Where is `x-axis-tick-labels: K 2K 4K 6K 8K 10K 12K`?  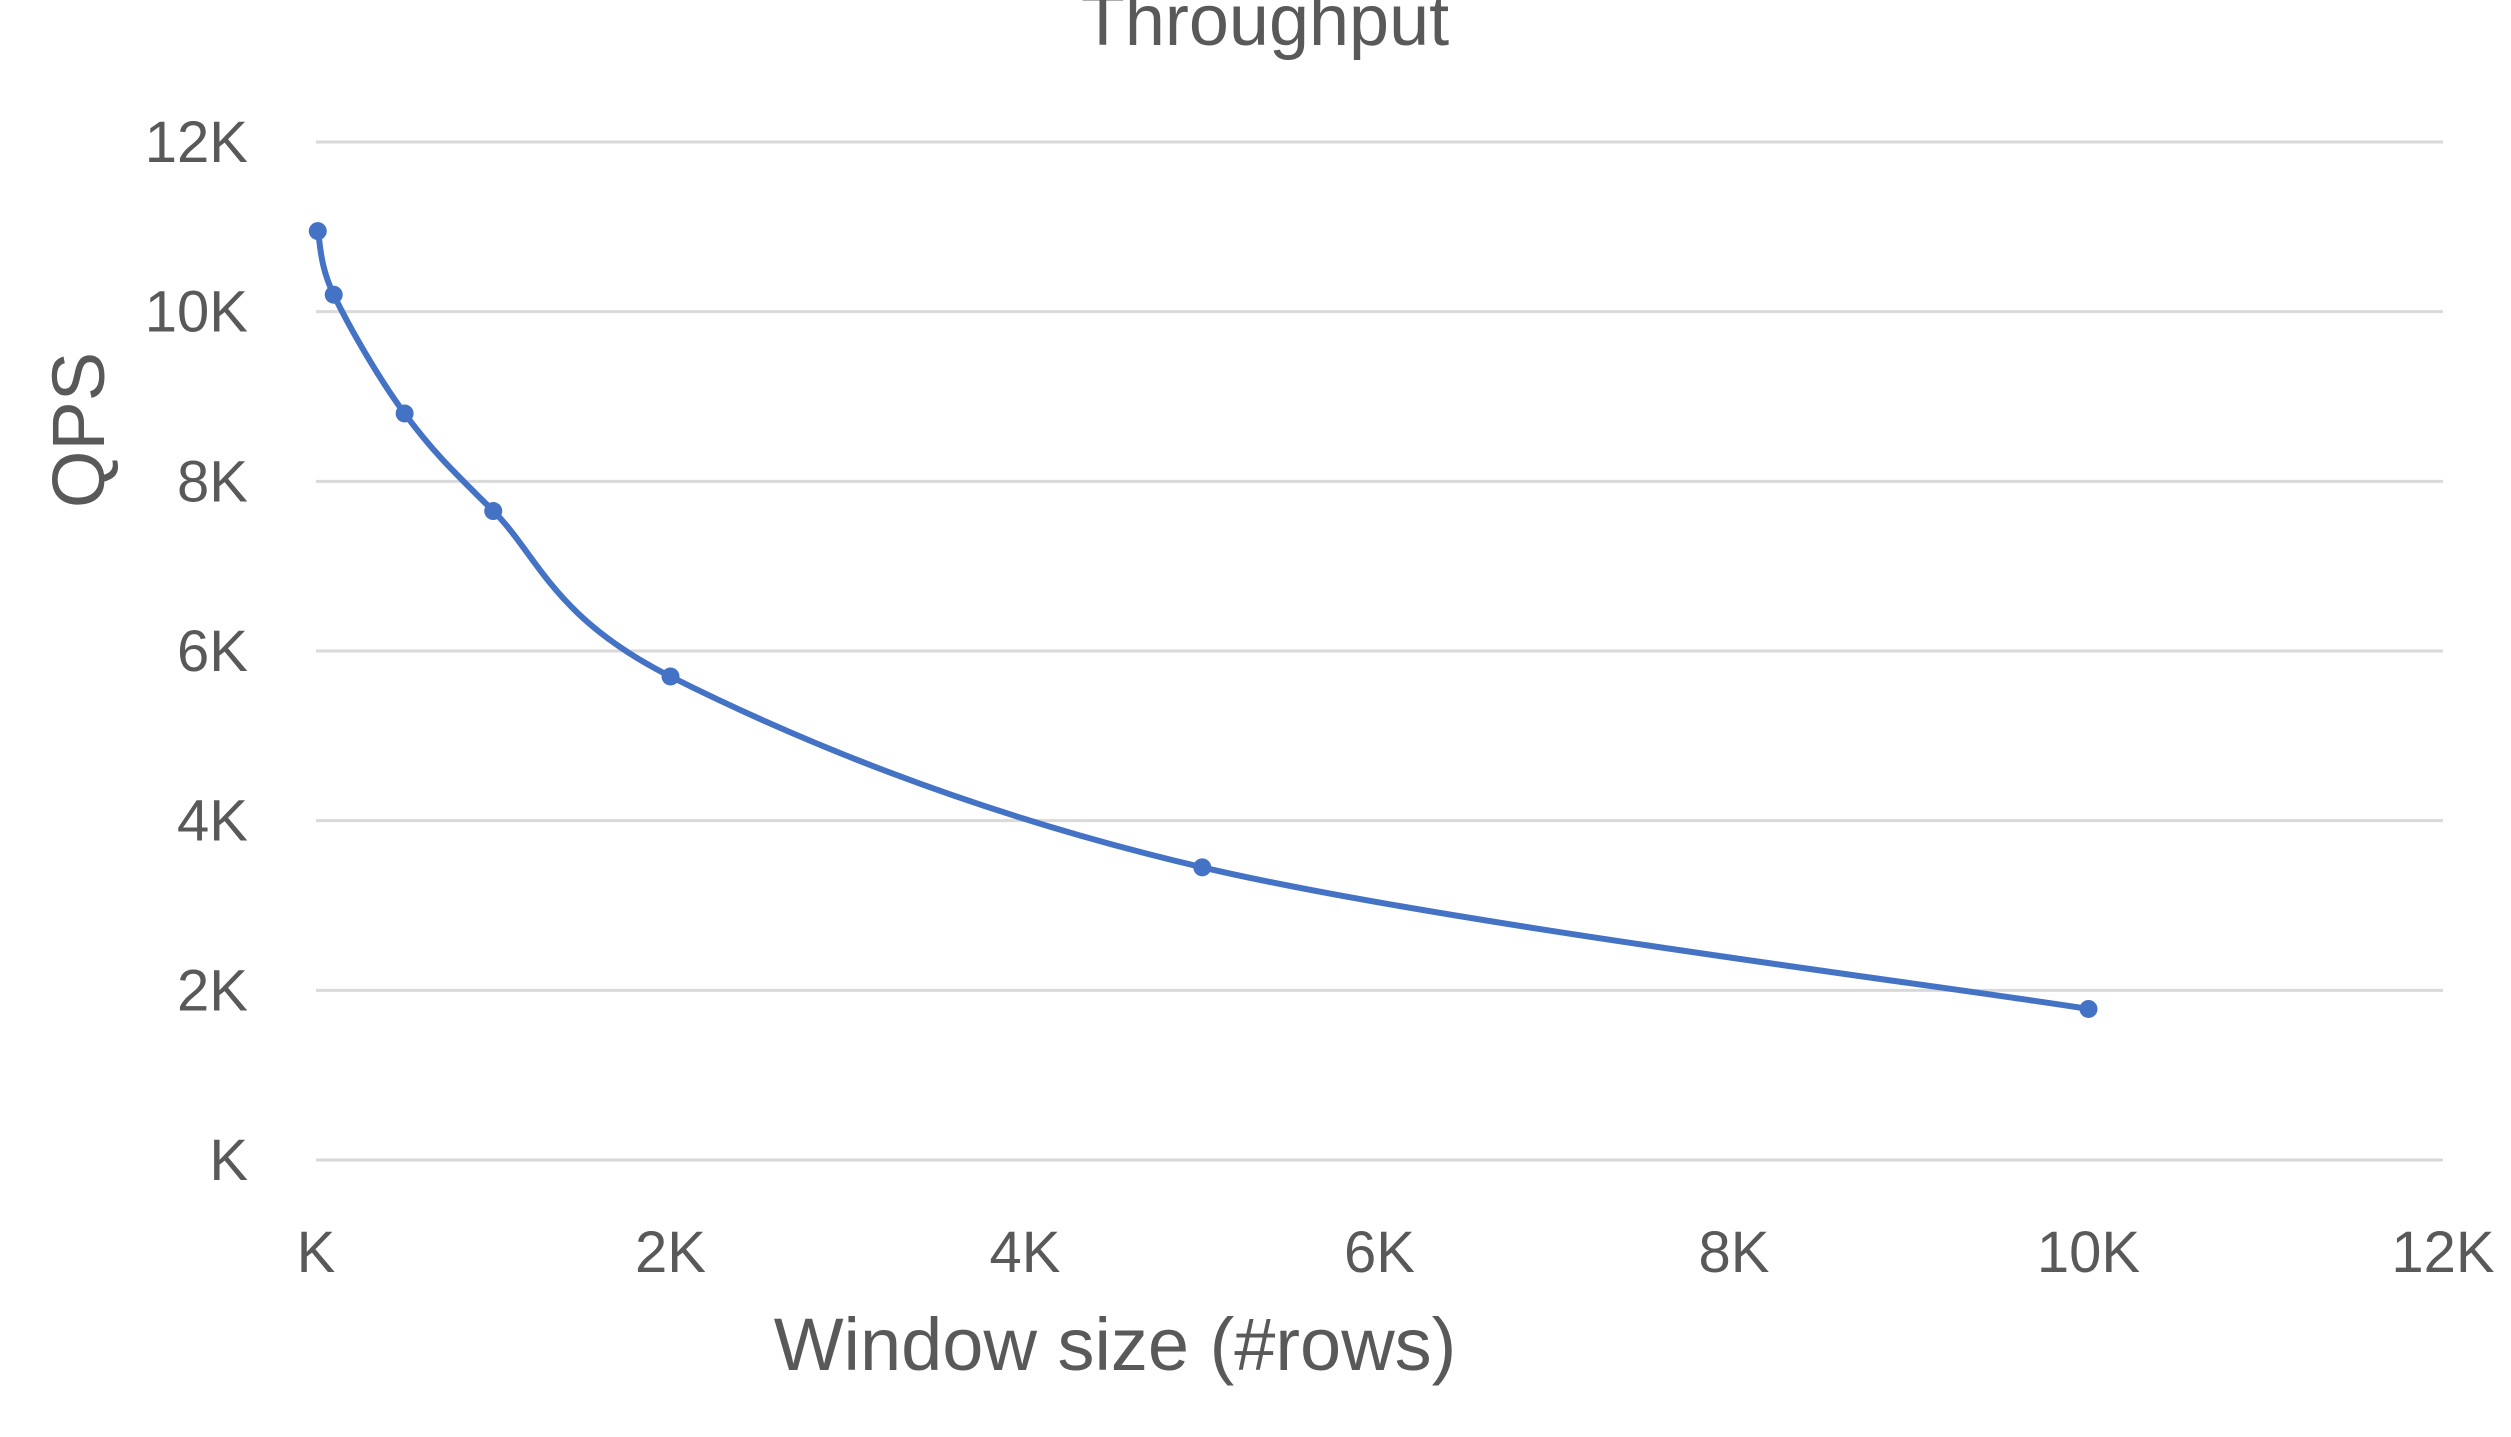
x-axis-tick-labels: K 2K 4K 6K 8K 10K 12K is located at coordinates (1396, 1252).